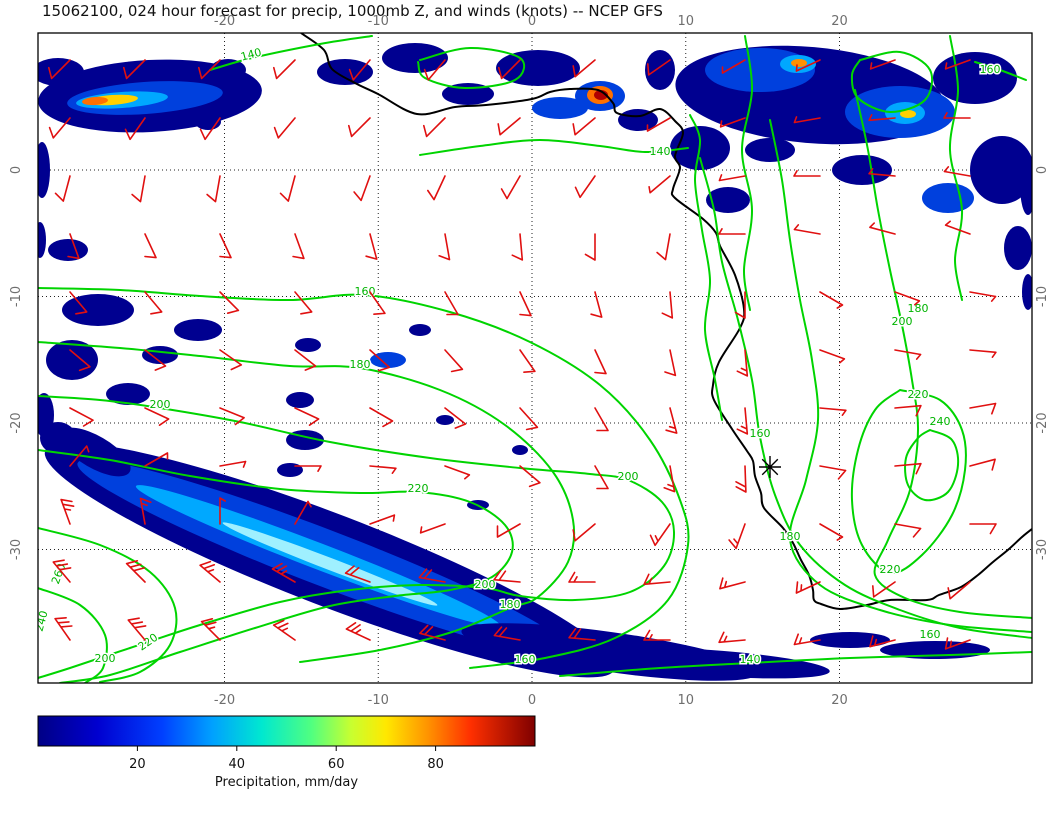 The height and width of the screenshot is (816, 1056). Describe the element at coordinates (286, 731) in the screenshot. I see `colorbar-gradient` at that location.